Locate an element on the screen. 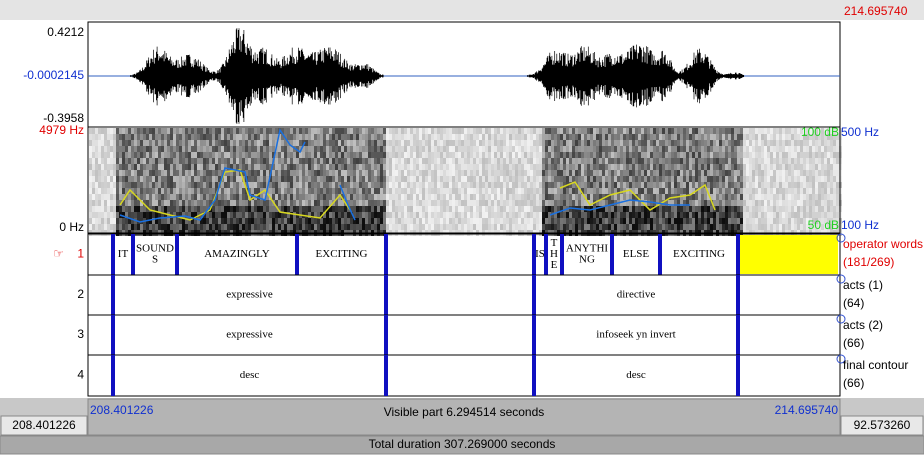  total-button is located at coordinates (462, 445).